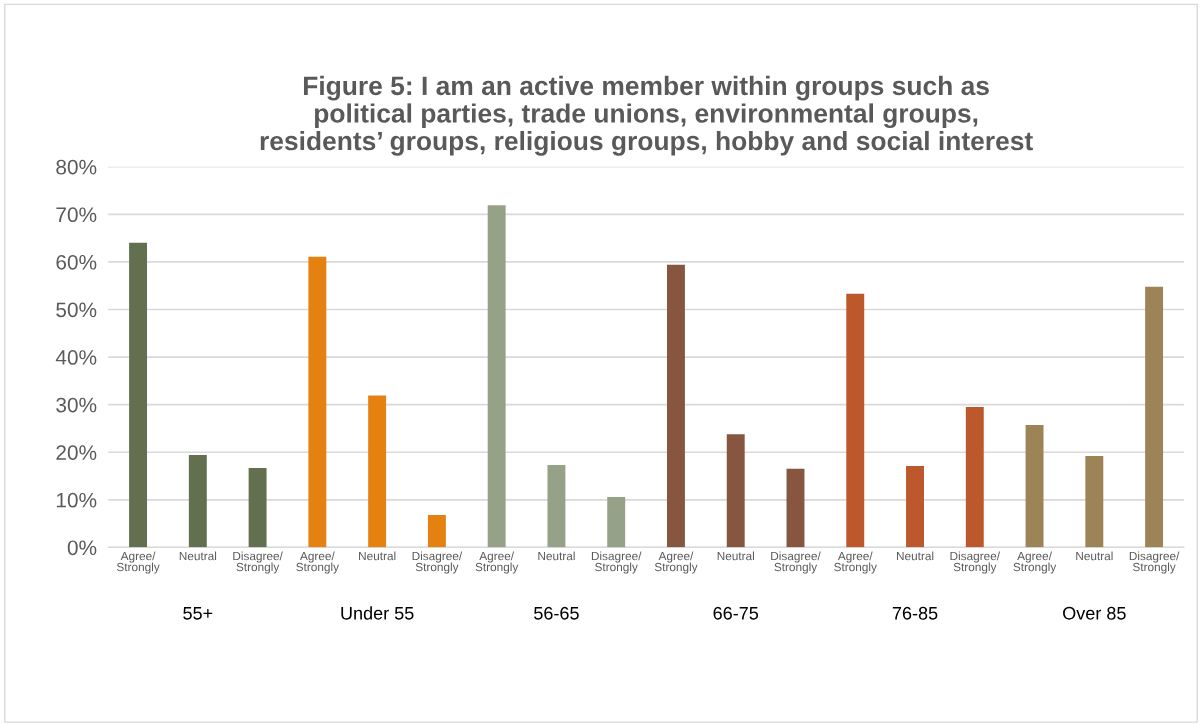 This screenshot has width=1202, height=725. What do you see at coordinates (76, 262) in the screenshot?
I see `y-tick-label: 60%` at bounding box center [76, 262].